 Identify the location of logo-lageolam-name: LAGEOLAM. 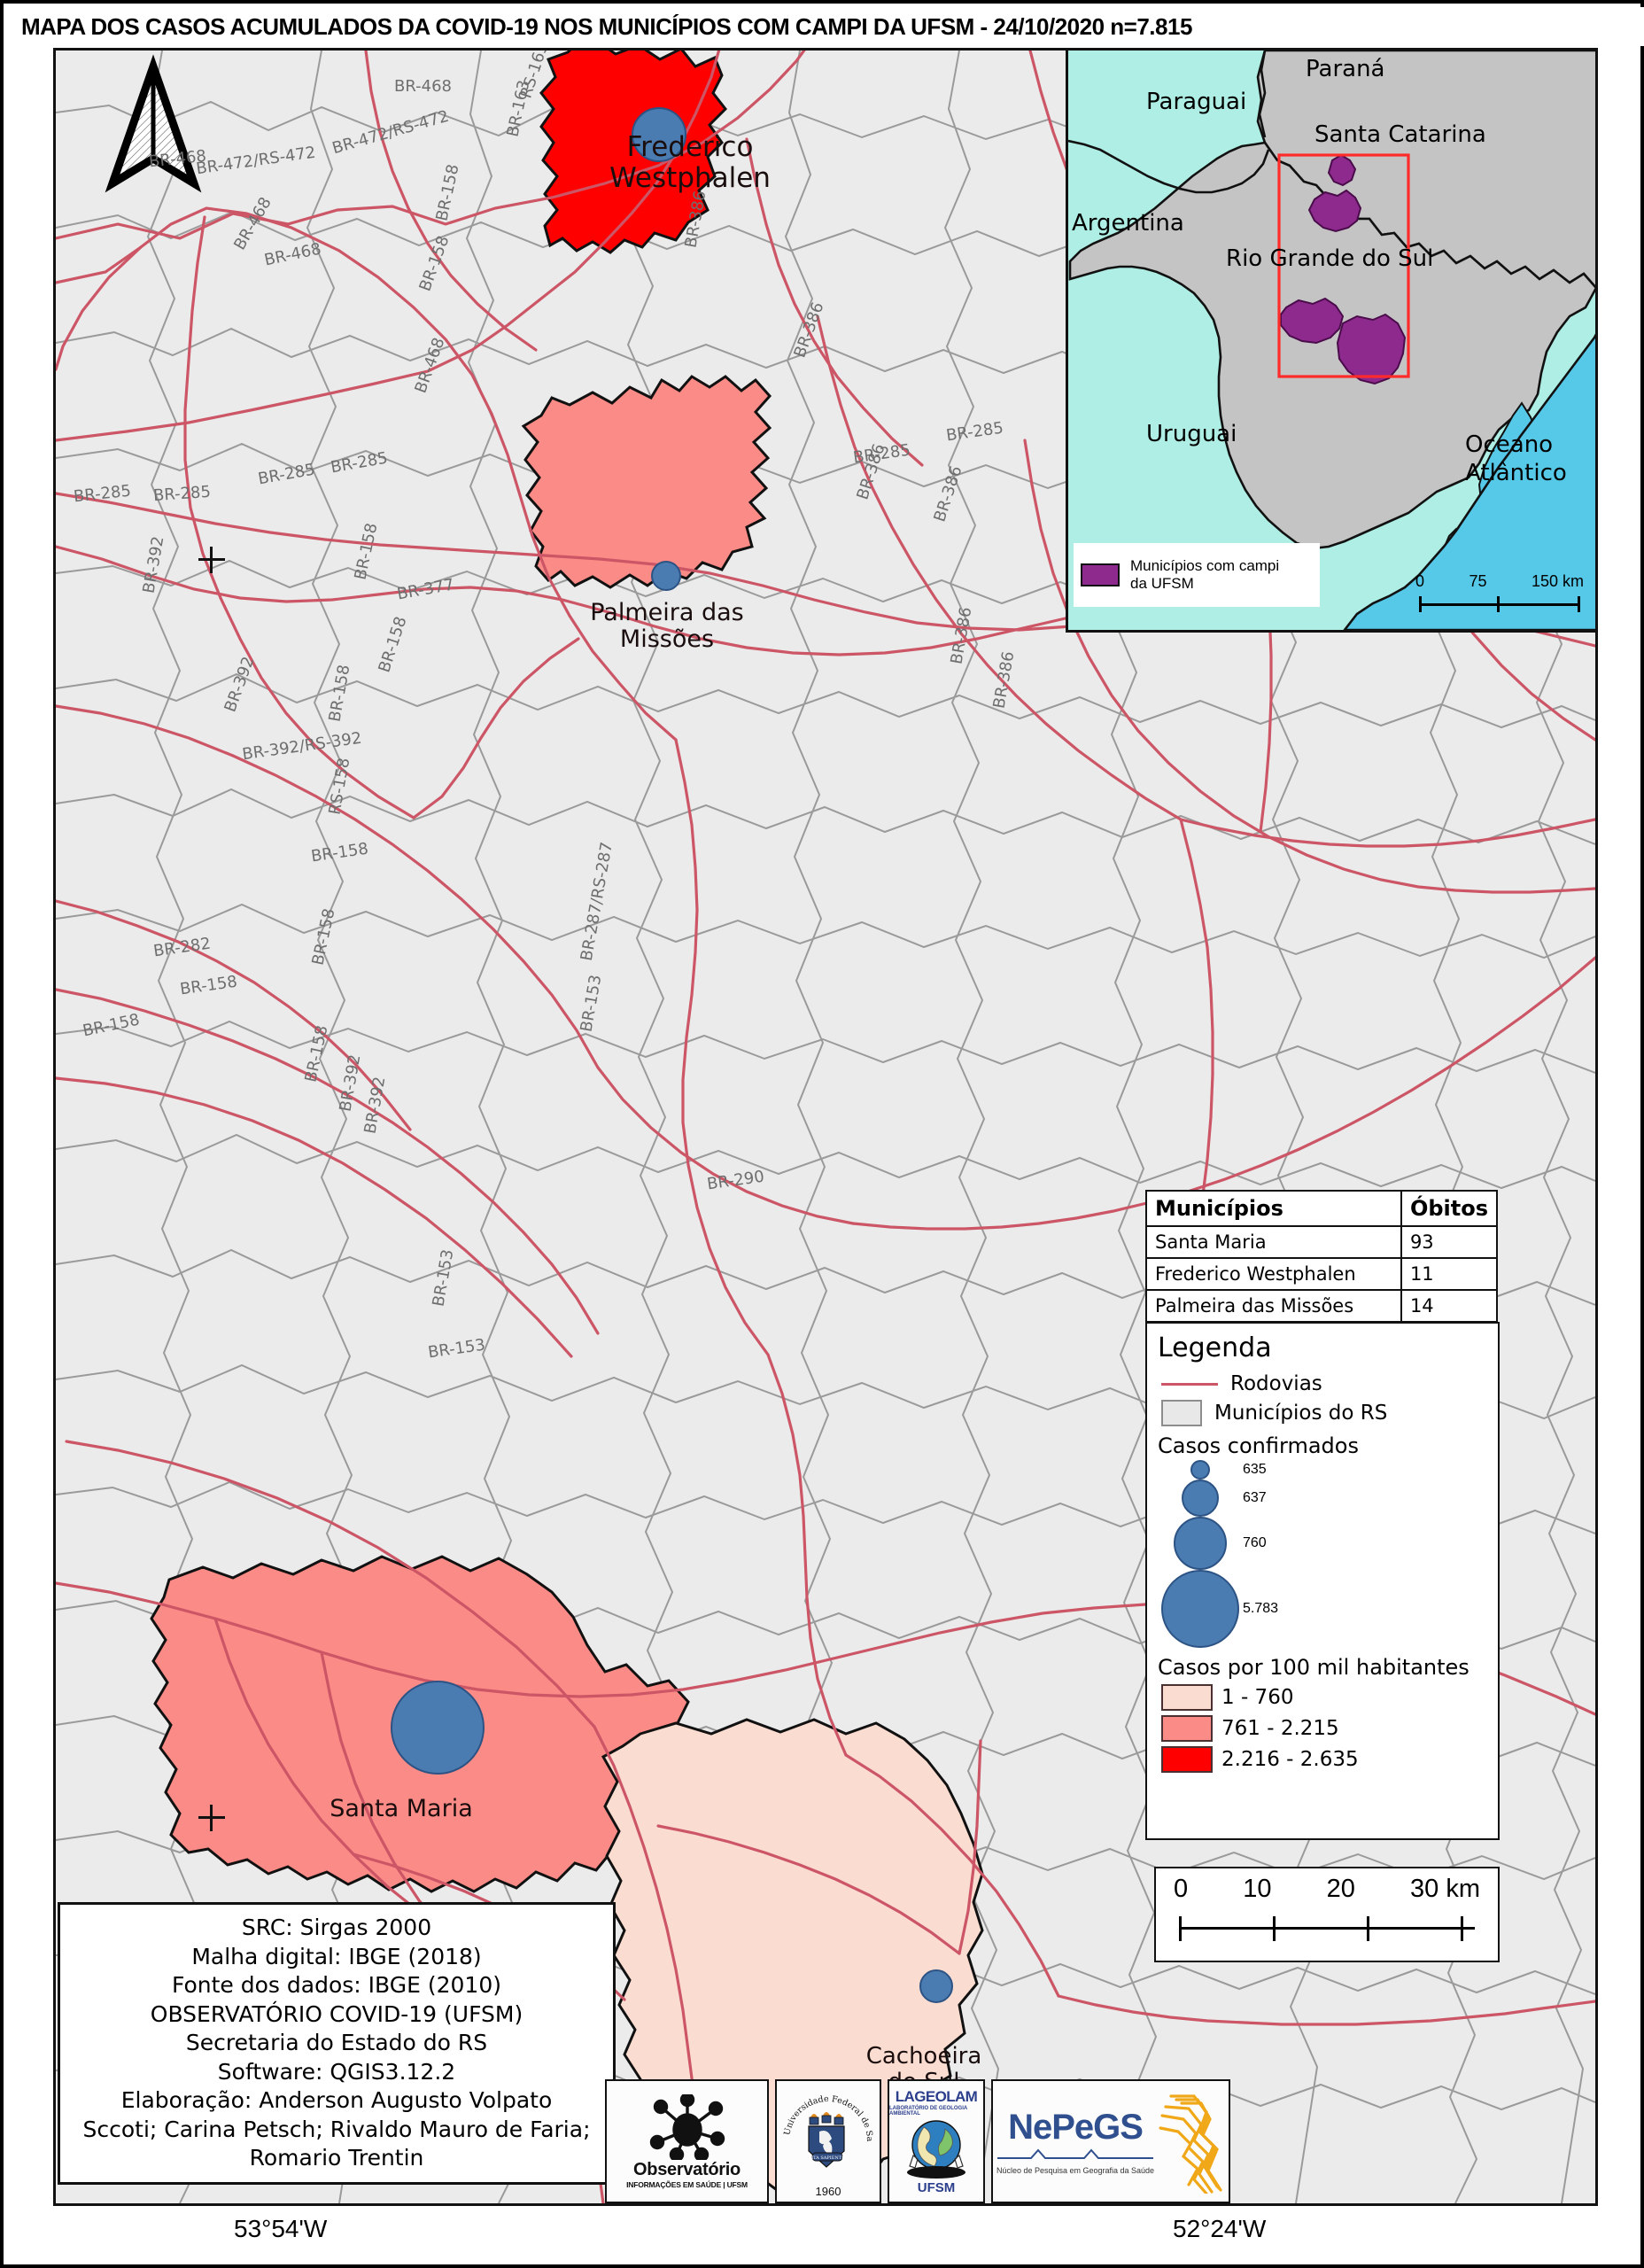
(936, 2096).